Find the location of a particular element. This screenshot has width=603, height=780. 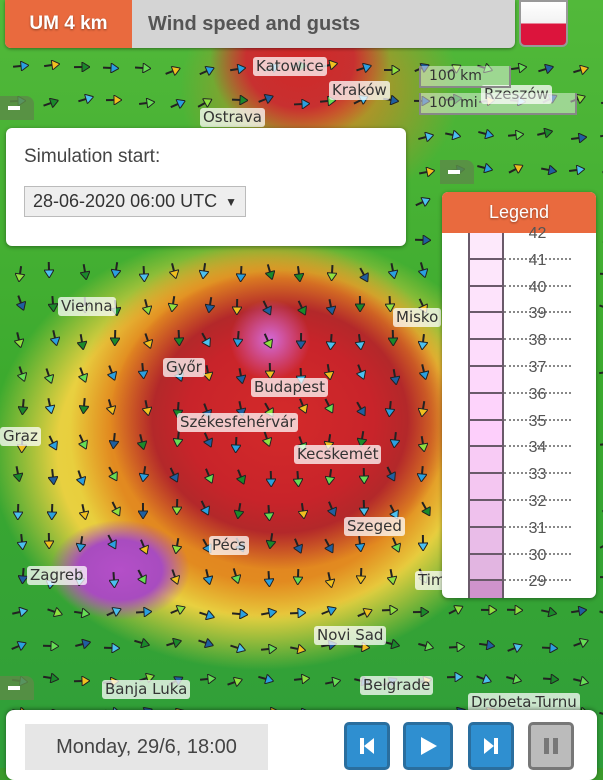

city-label: Kraków is located at coordinates (359, 90).